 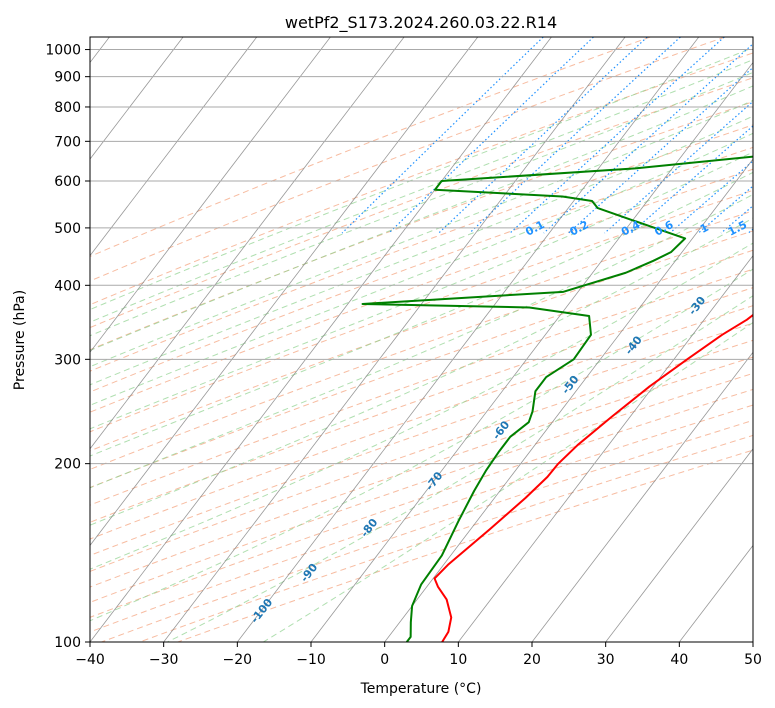 What do you see at coordinates (679, 660) in the screenshot?
I see `x-tick-label: 40` at bounding box center [679, 660].